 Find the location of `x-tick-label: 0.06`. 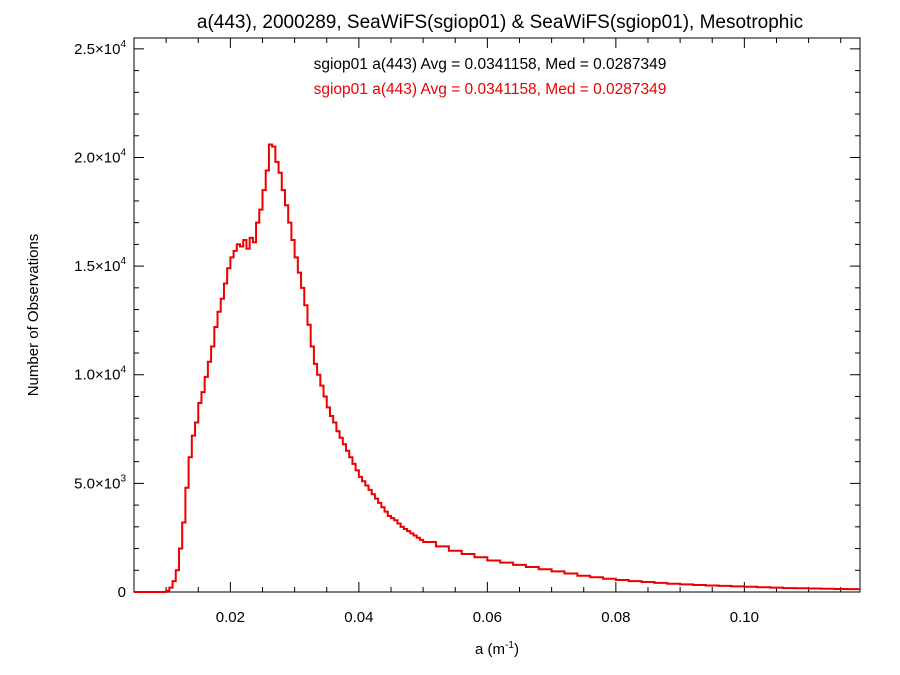

x-tick-label: 0.06 is located at coordinates (487, 617).